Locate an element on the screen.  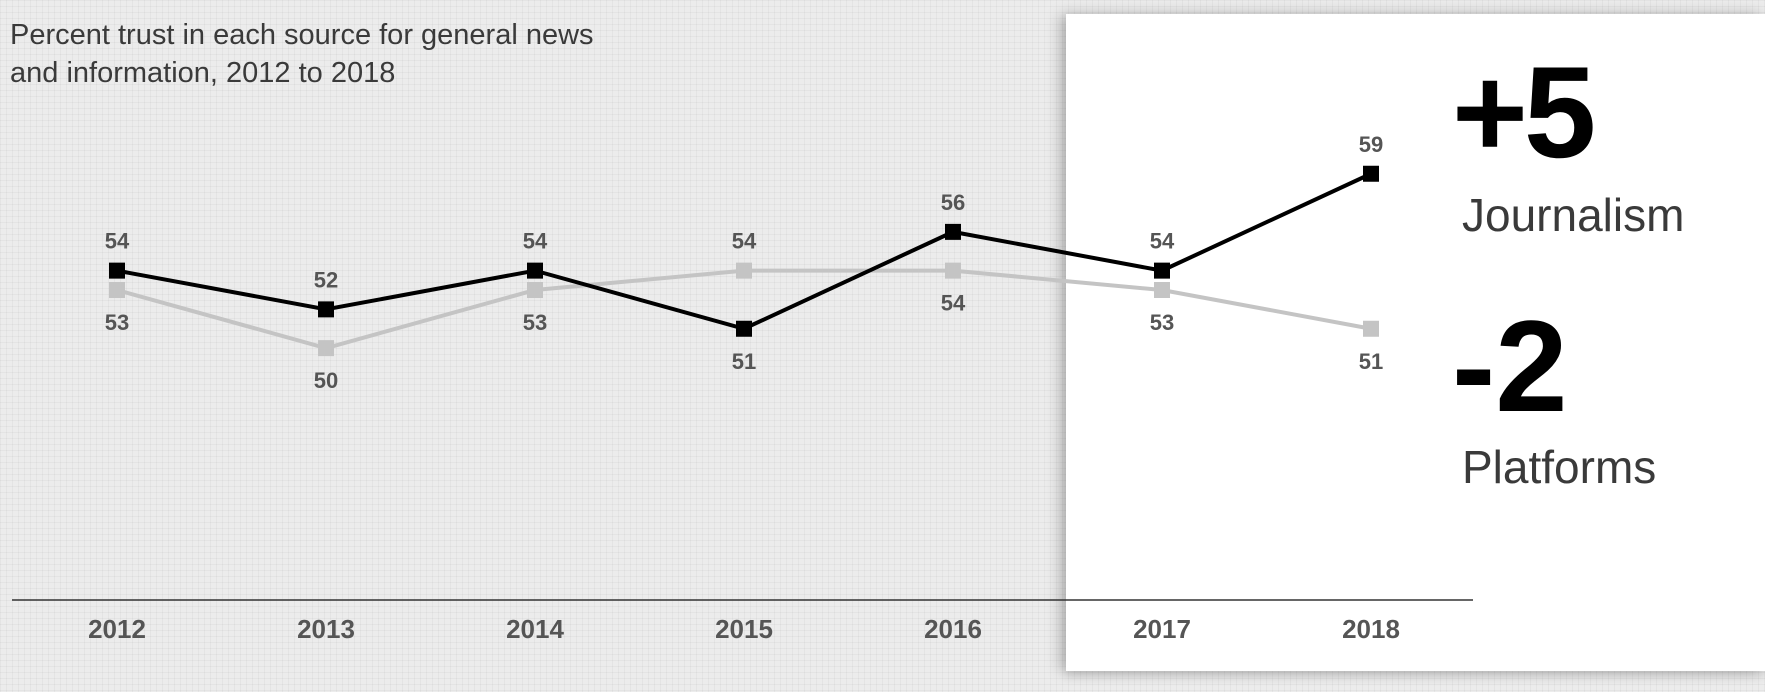
platforms-legend-label: Platforms is located at coordinates (1559, 467).